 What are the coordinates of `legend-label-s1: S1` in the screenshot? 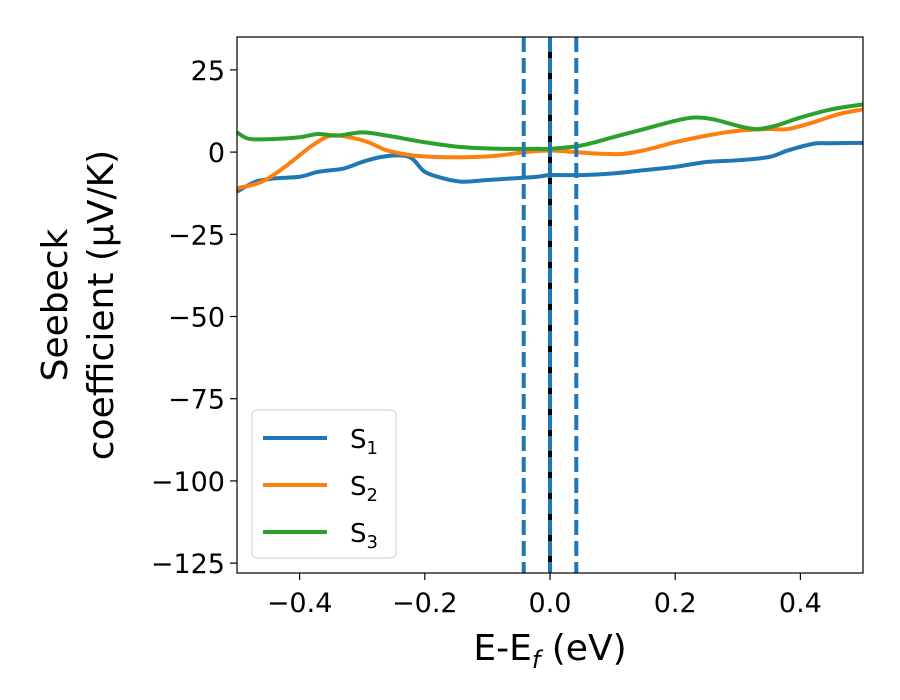 It's located at (364, 442).